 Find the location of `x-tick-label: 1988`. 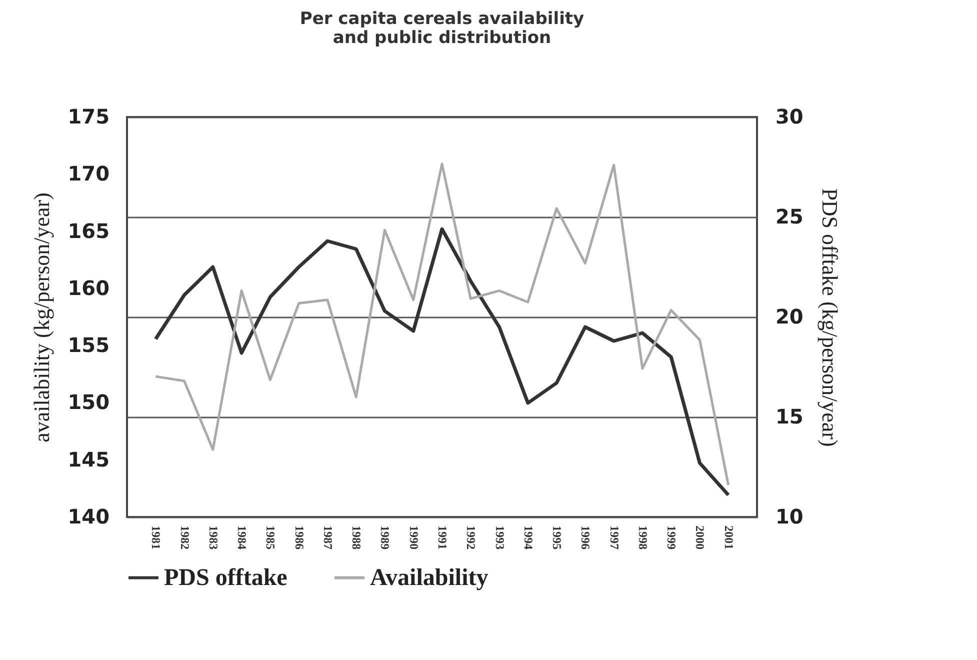

x-tick-label: 1988 is located at coordinates (357, 538).